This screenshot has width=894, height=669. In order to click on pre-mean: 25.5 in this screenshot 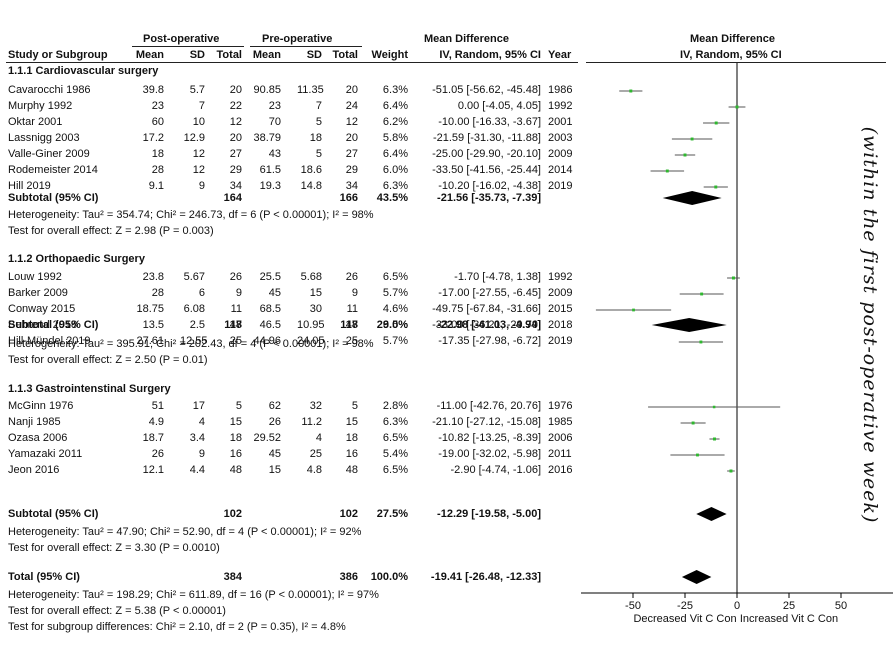, I will do `click(270, 277)`.